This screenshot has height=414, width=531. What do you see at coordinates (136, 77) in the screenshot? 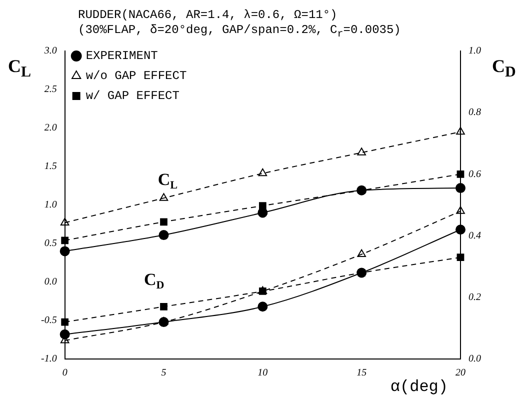
I see `legend-label: w/o GAP EFFECT` at bounding box center [136, 77].